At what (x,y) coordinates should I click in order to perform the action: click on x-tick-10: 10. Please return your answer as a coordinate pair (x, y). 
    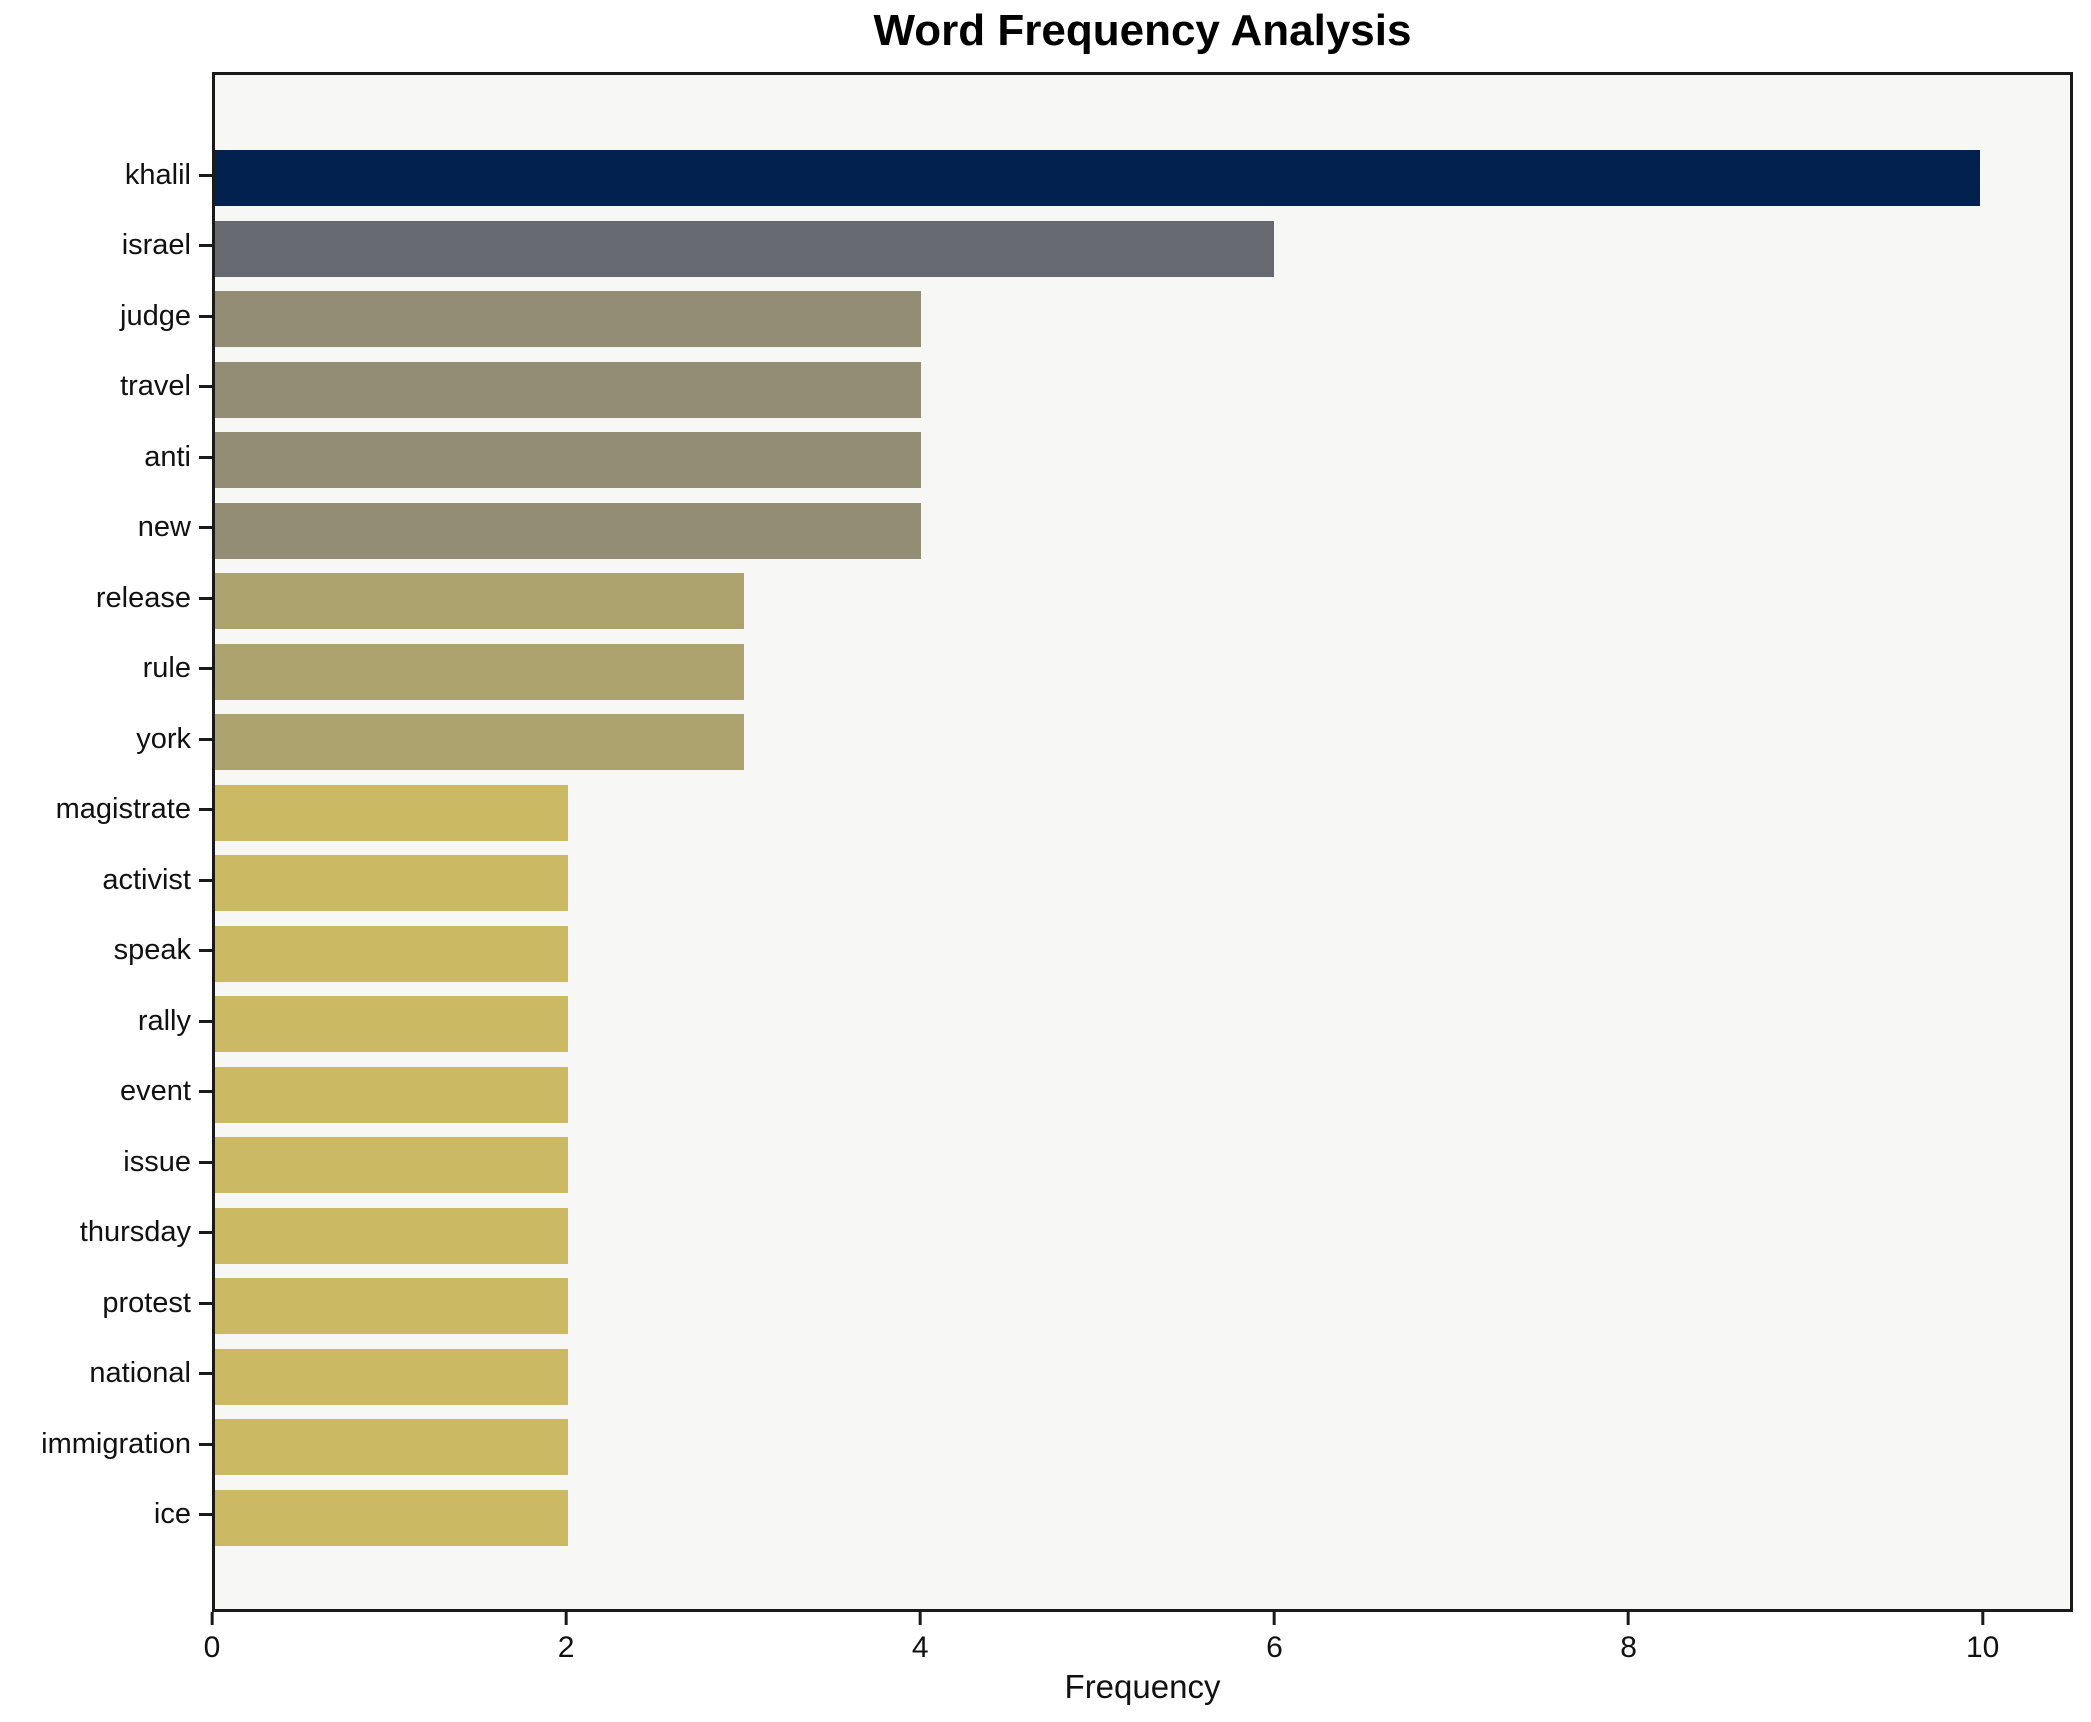
    Looking at the image, I should click on (1982, 1638).